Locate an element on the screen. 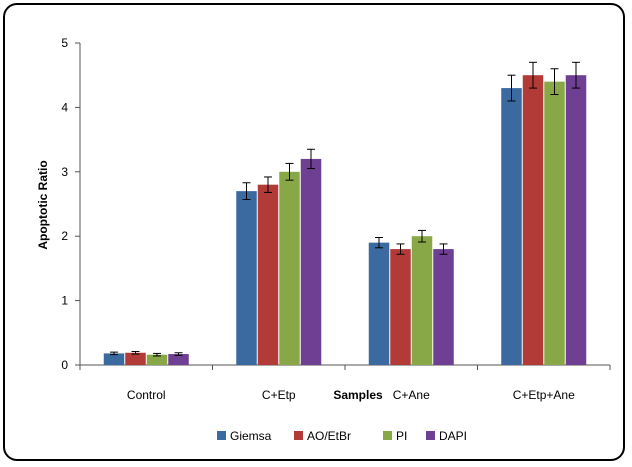 The width and height of the screenshot is (632, 467). y-tick-label: 0 is located at coordinates (64, 365).